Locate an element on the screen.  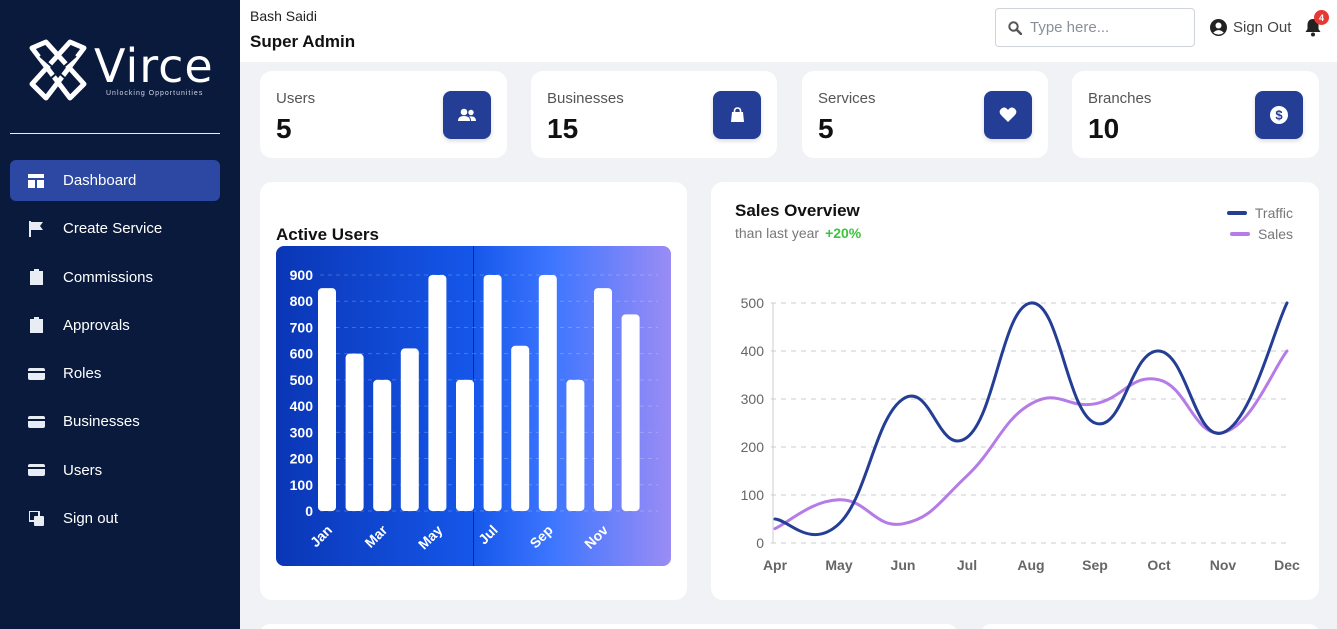
x-tick-label: Oct is located at coordinates (1159, 565).